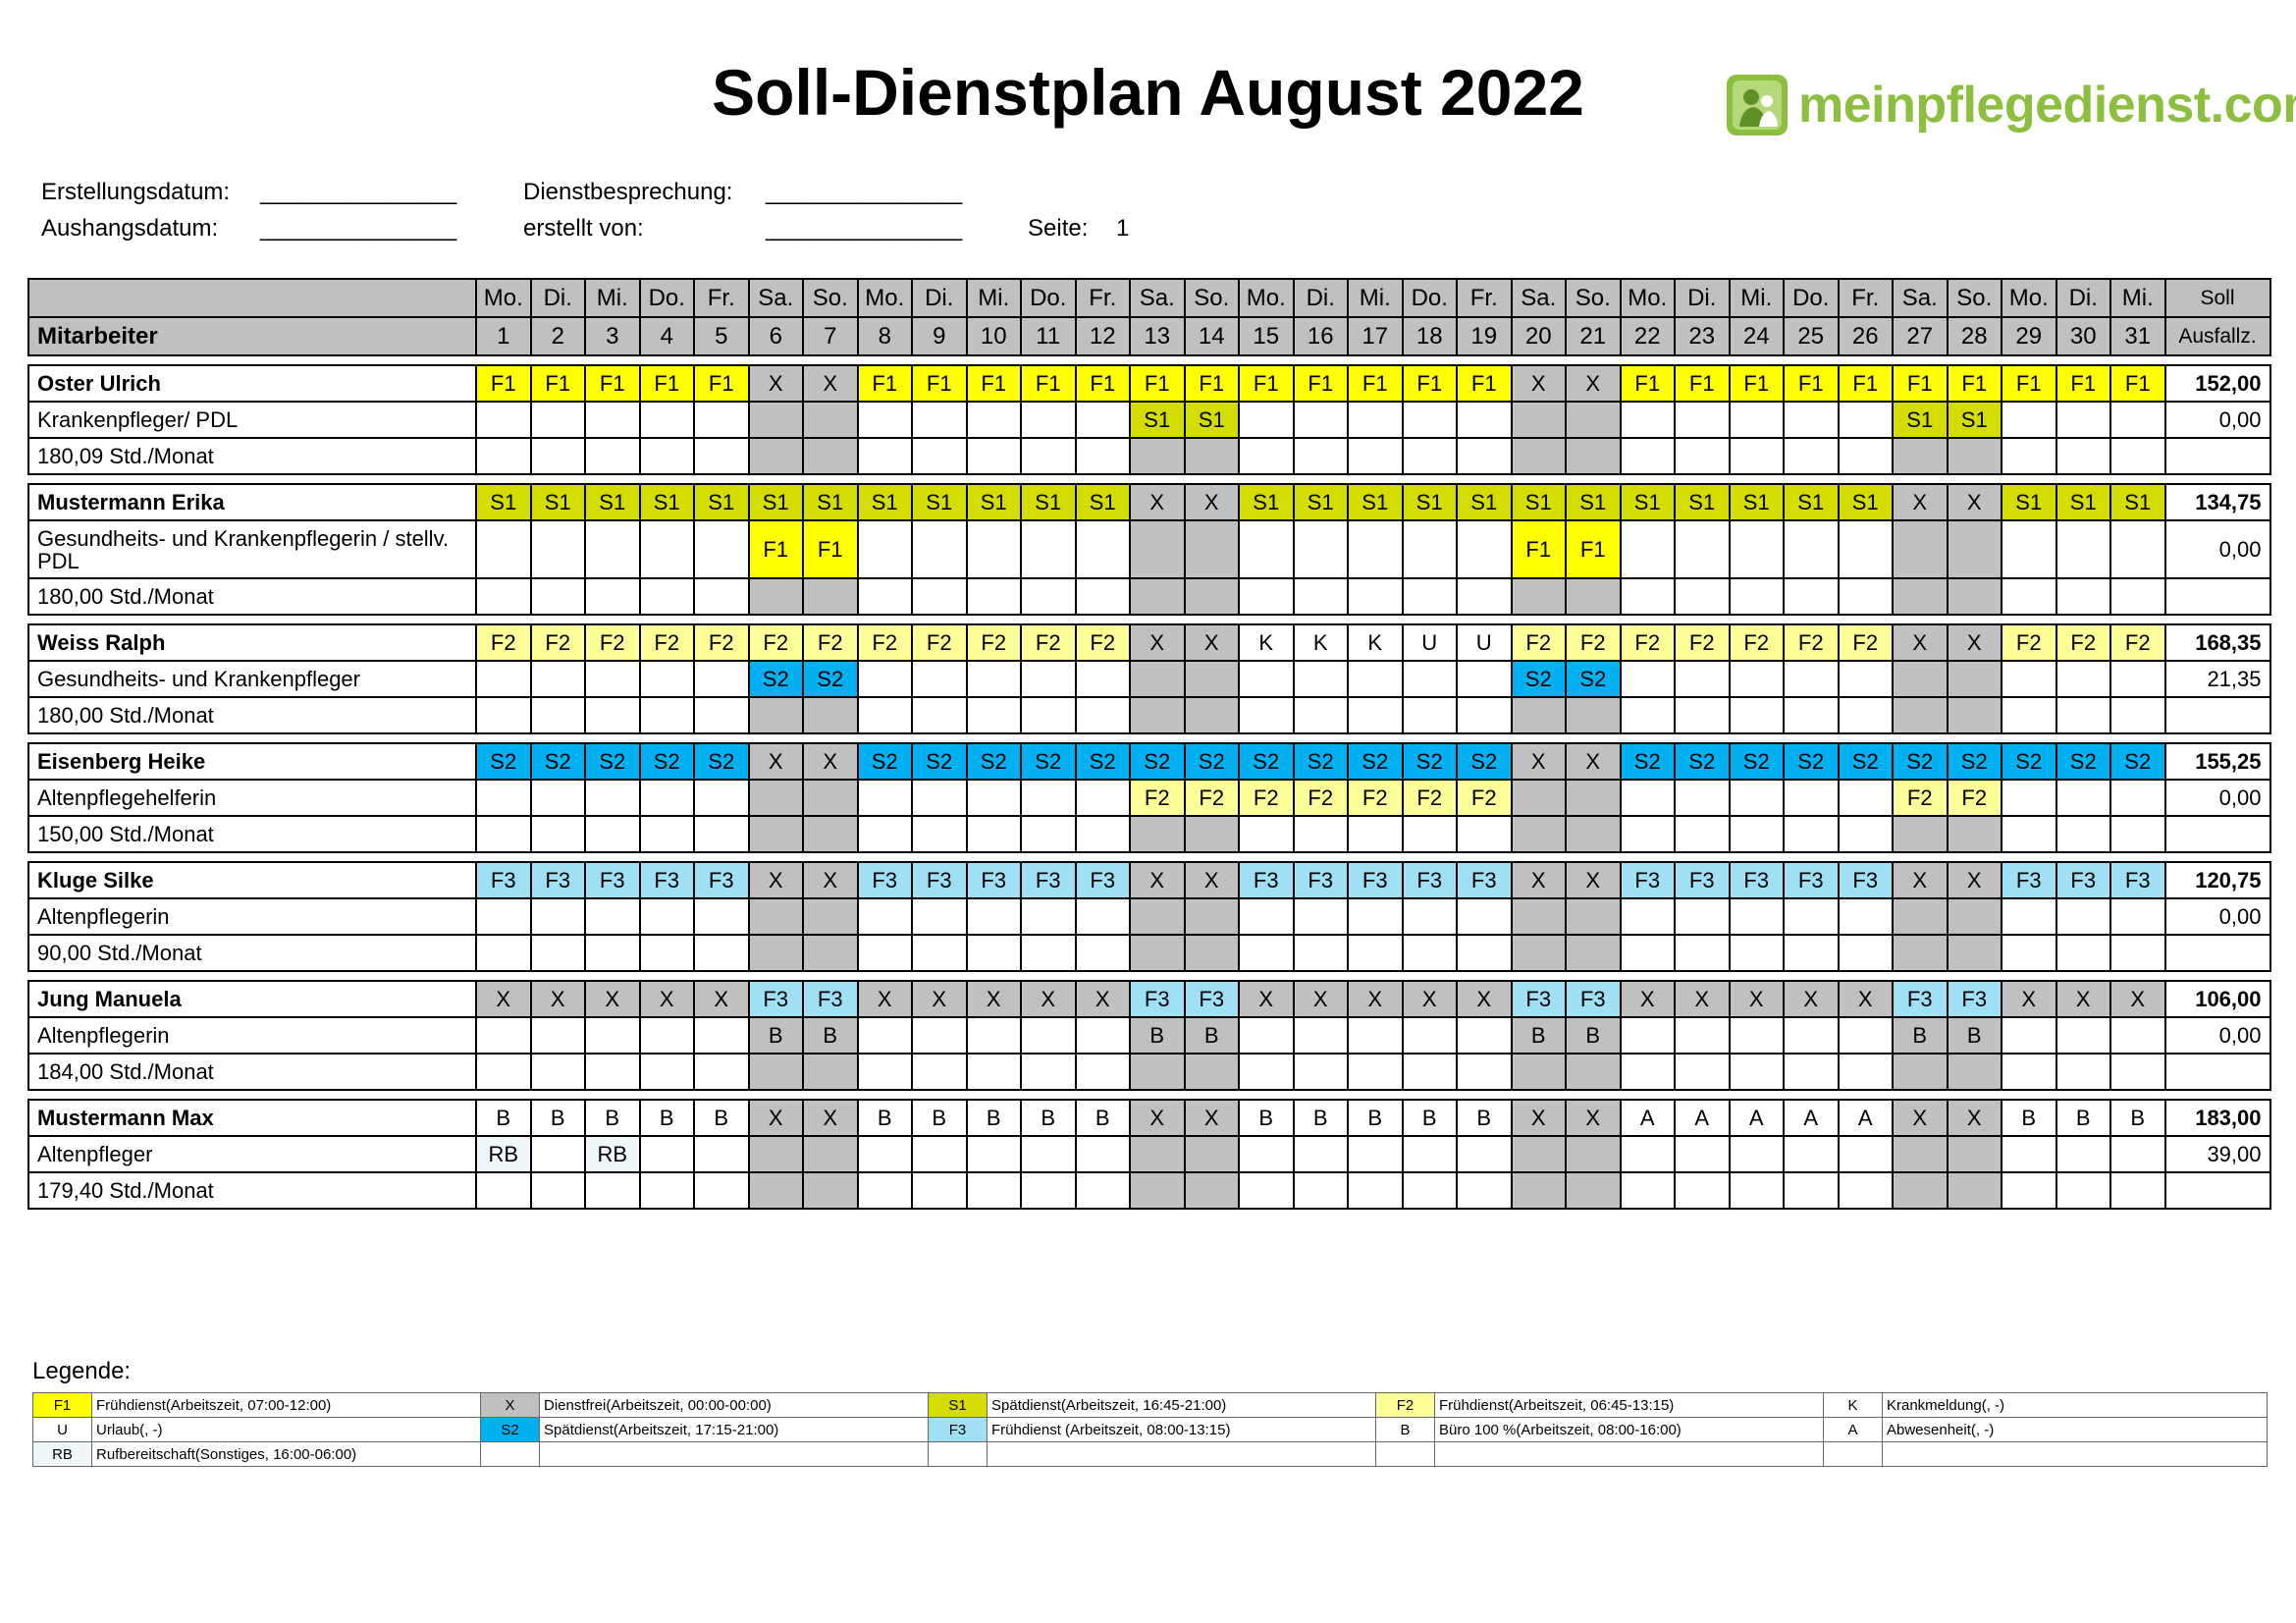 This screenshot has width=2296, height=1623. I want to click on legend-text, so click(734, 1454).